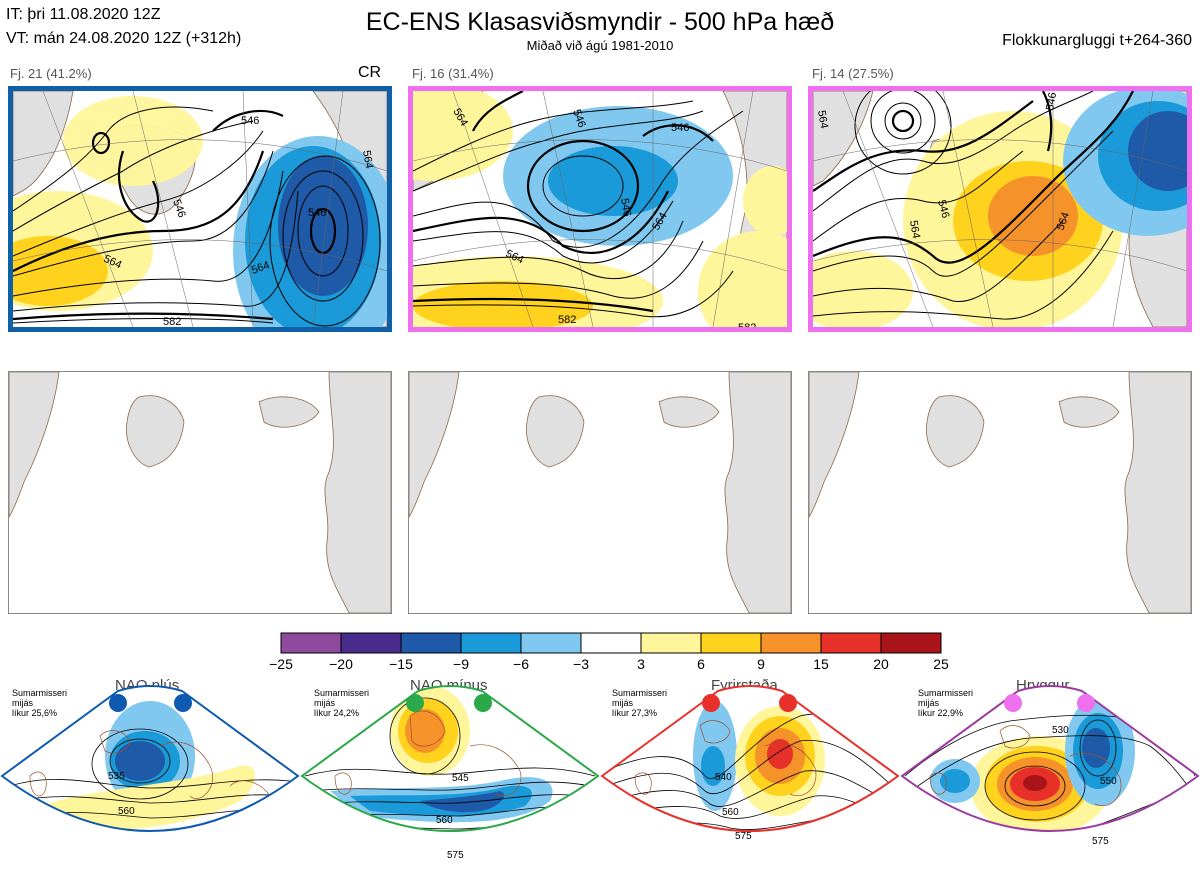  Describe the element at coordinates (600, 209) in the screenshot. I see `cluster-2-map: 546 546 546 564 564 582 564 582` at that location.